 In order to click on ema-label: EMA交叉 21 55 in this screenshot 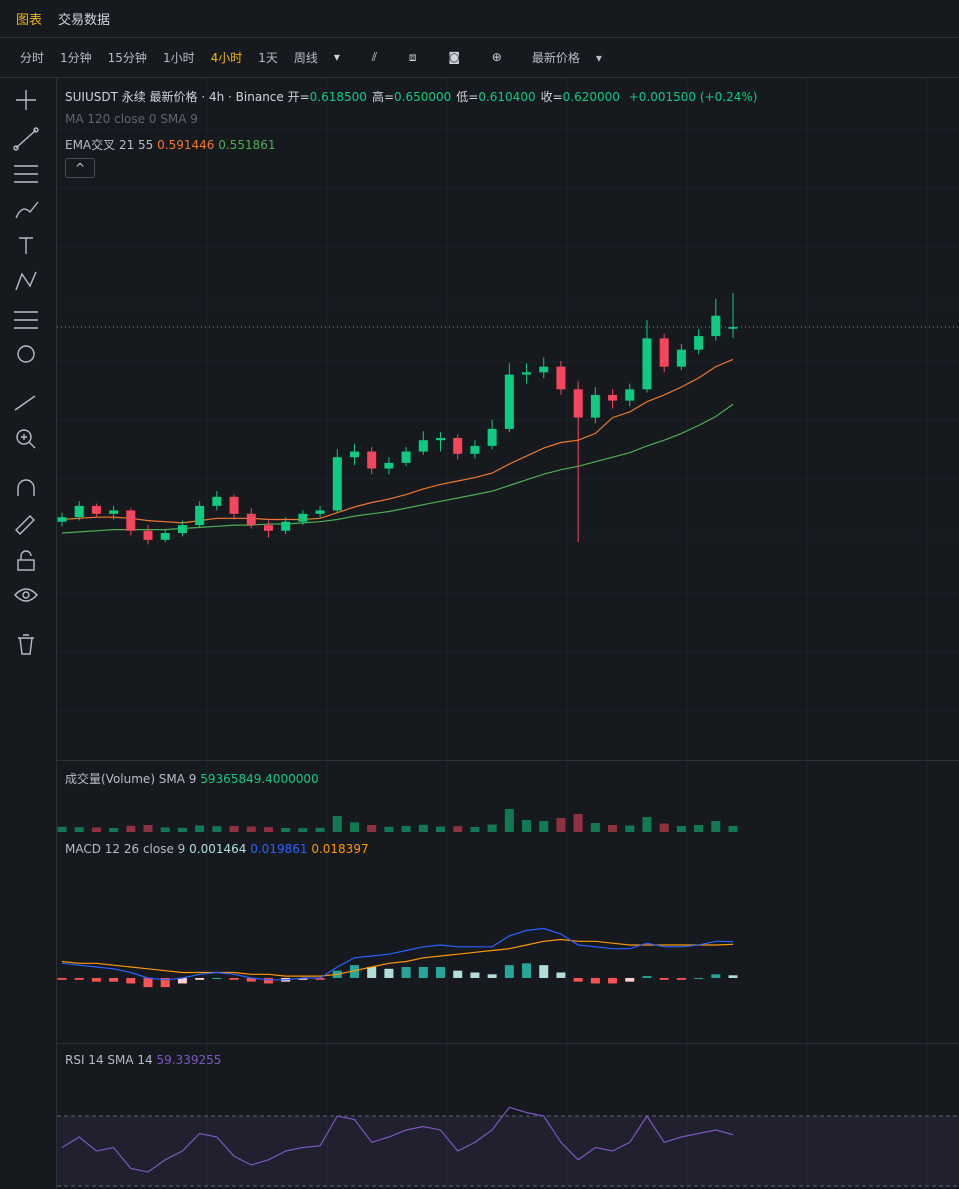, I will do `click(109, 145)`.